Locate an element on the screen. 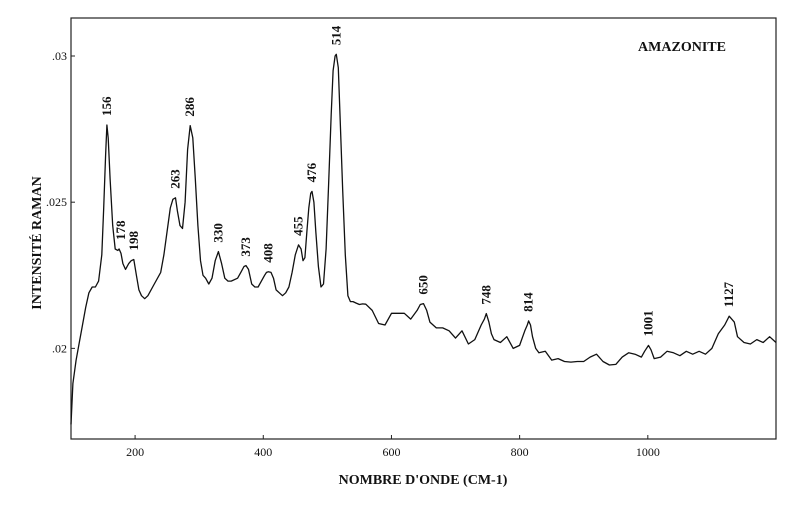  x-tick-label: 400 is located at coordinates (263, 452).